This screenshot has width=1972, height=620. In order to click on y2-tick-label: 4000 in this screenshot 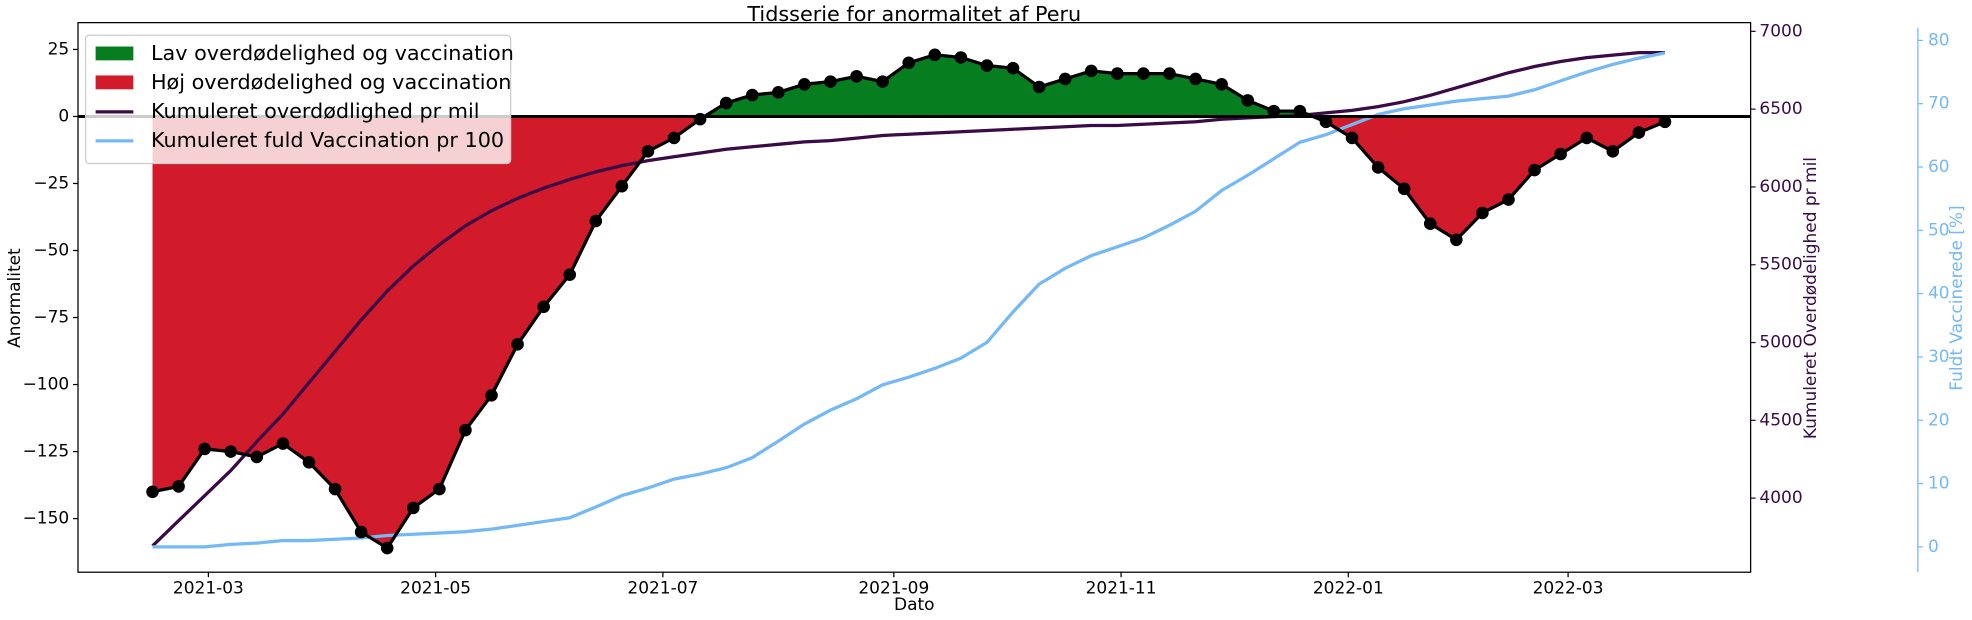, I will do `click(1780, 498)`.